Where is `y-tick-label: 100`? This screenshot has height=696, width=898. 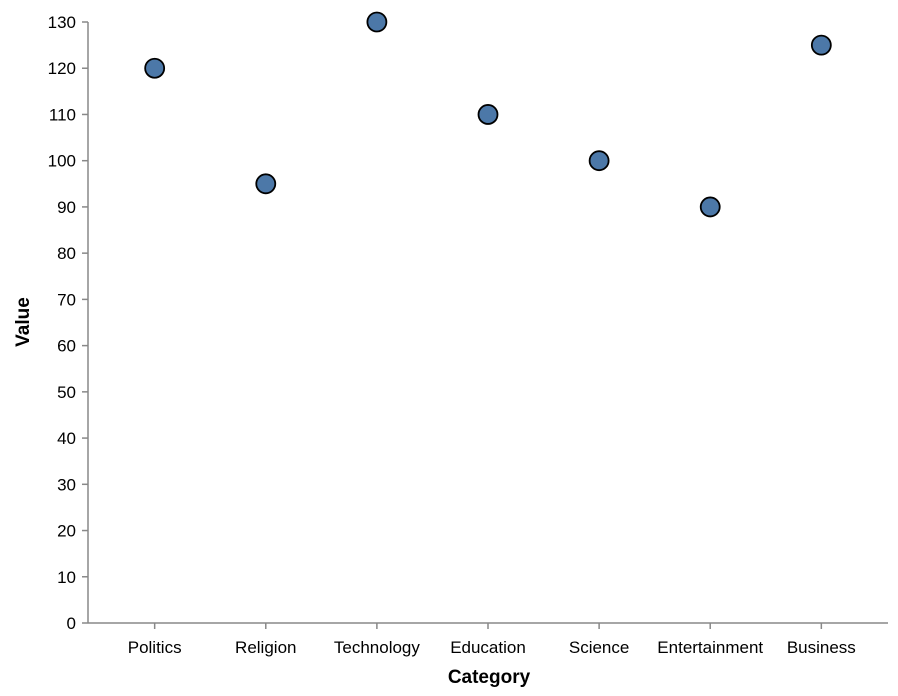 y-tick-label: 100 is located at coordinates (62, 161).